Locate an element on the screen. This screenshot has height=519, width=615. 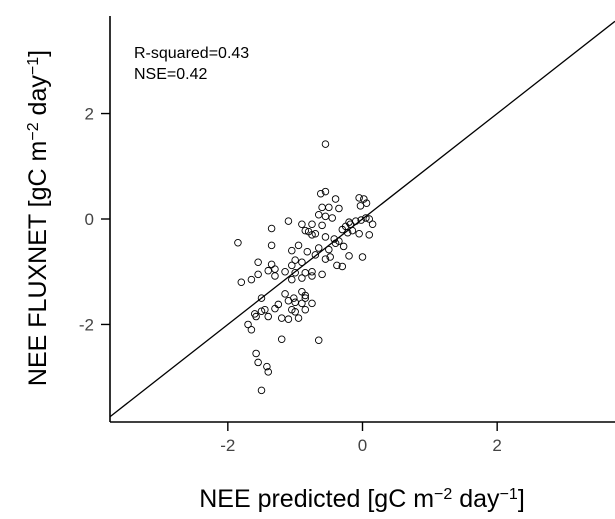
x-tick-label: 0 is located at coordinates (362, 445).